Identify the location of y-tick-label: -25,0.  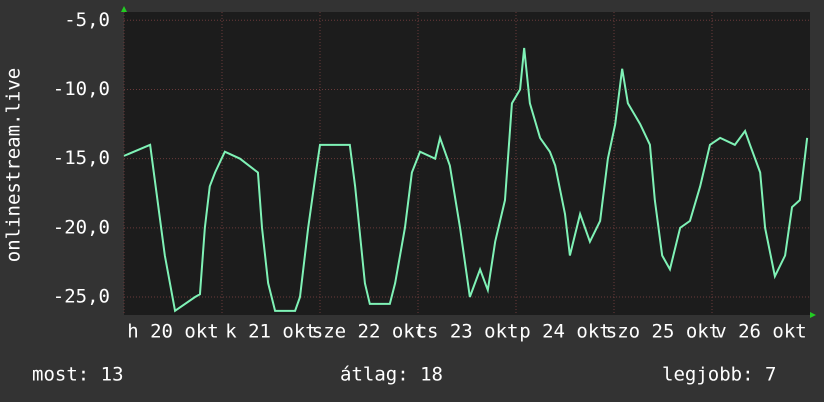
(81, 297).